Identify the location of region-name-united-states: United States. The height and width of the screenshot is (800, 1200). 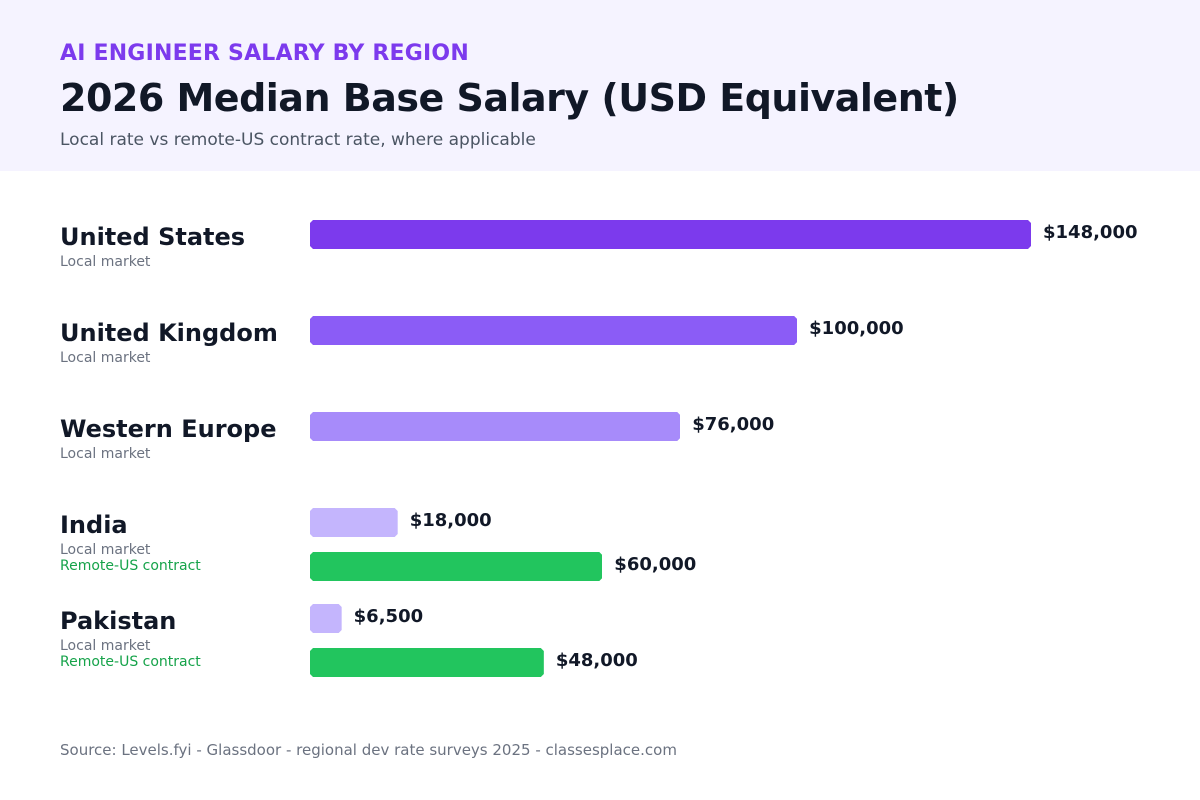
(153, 237).